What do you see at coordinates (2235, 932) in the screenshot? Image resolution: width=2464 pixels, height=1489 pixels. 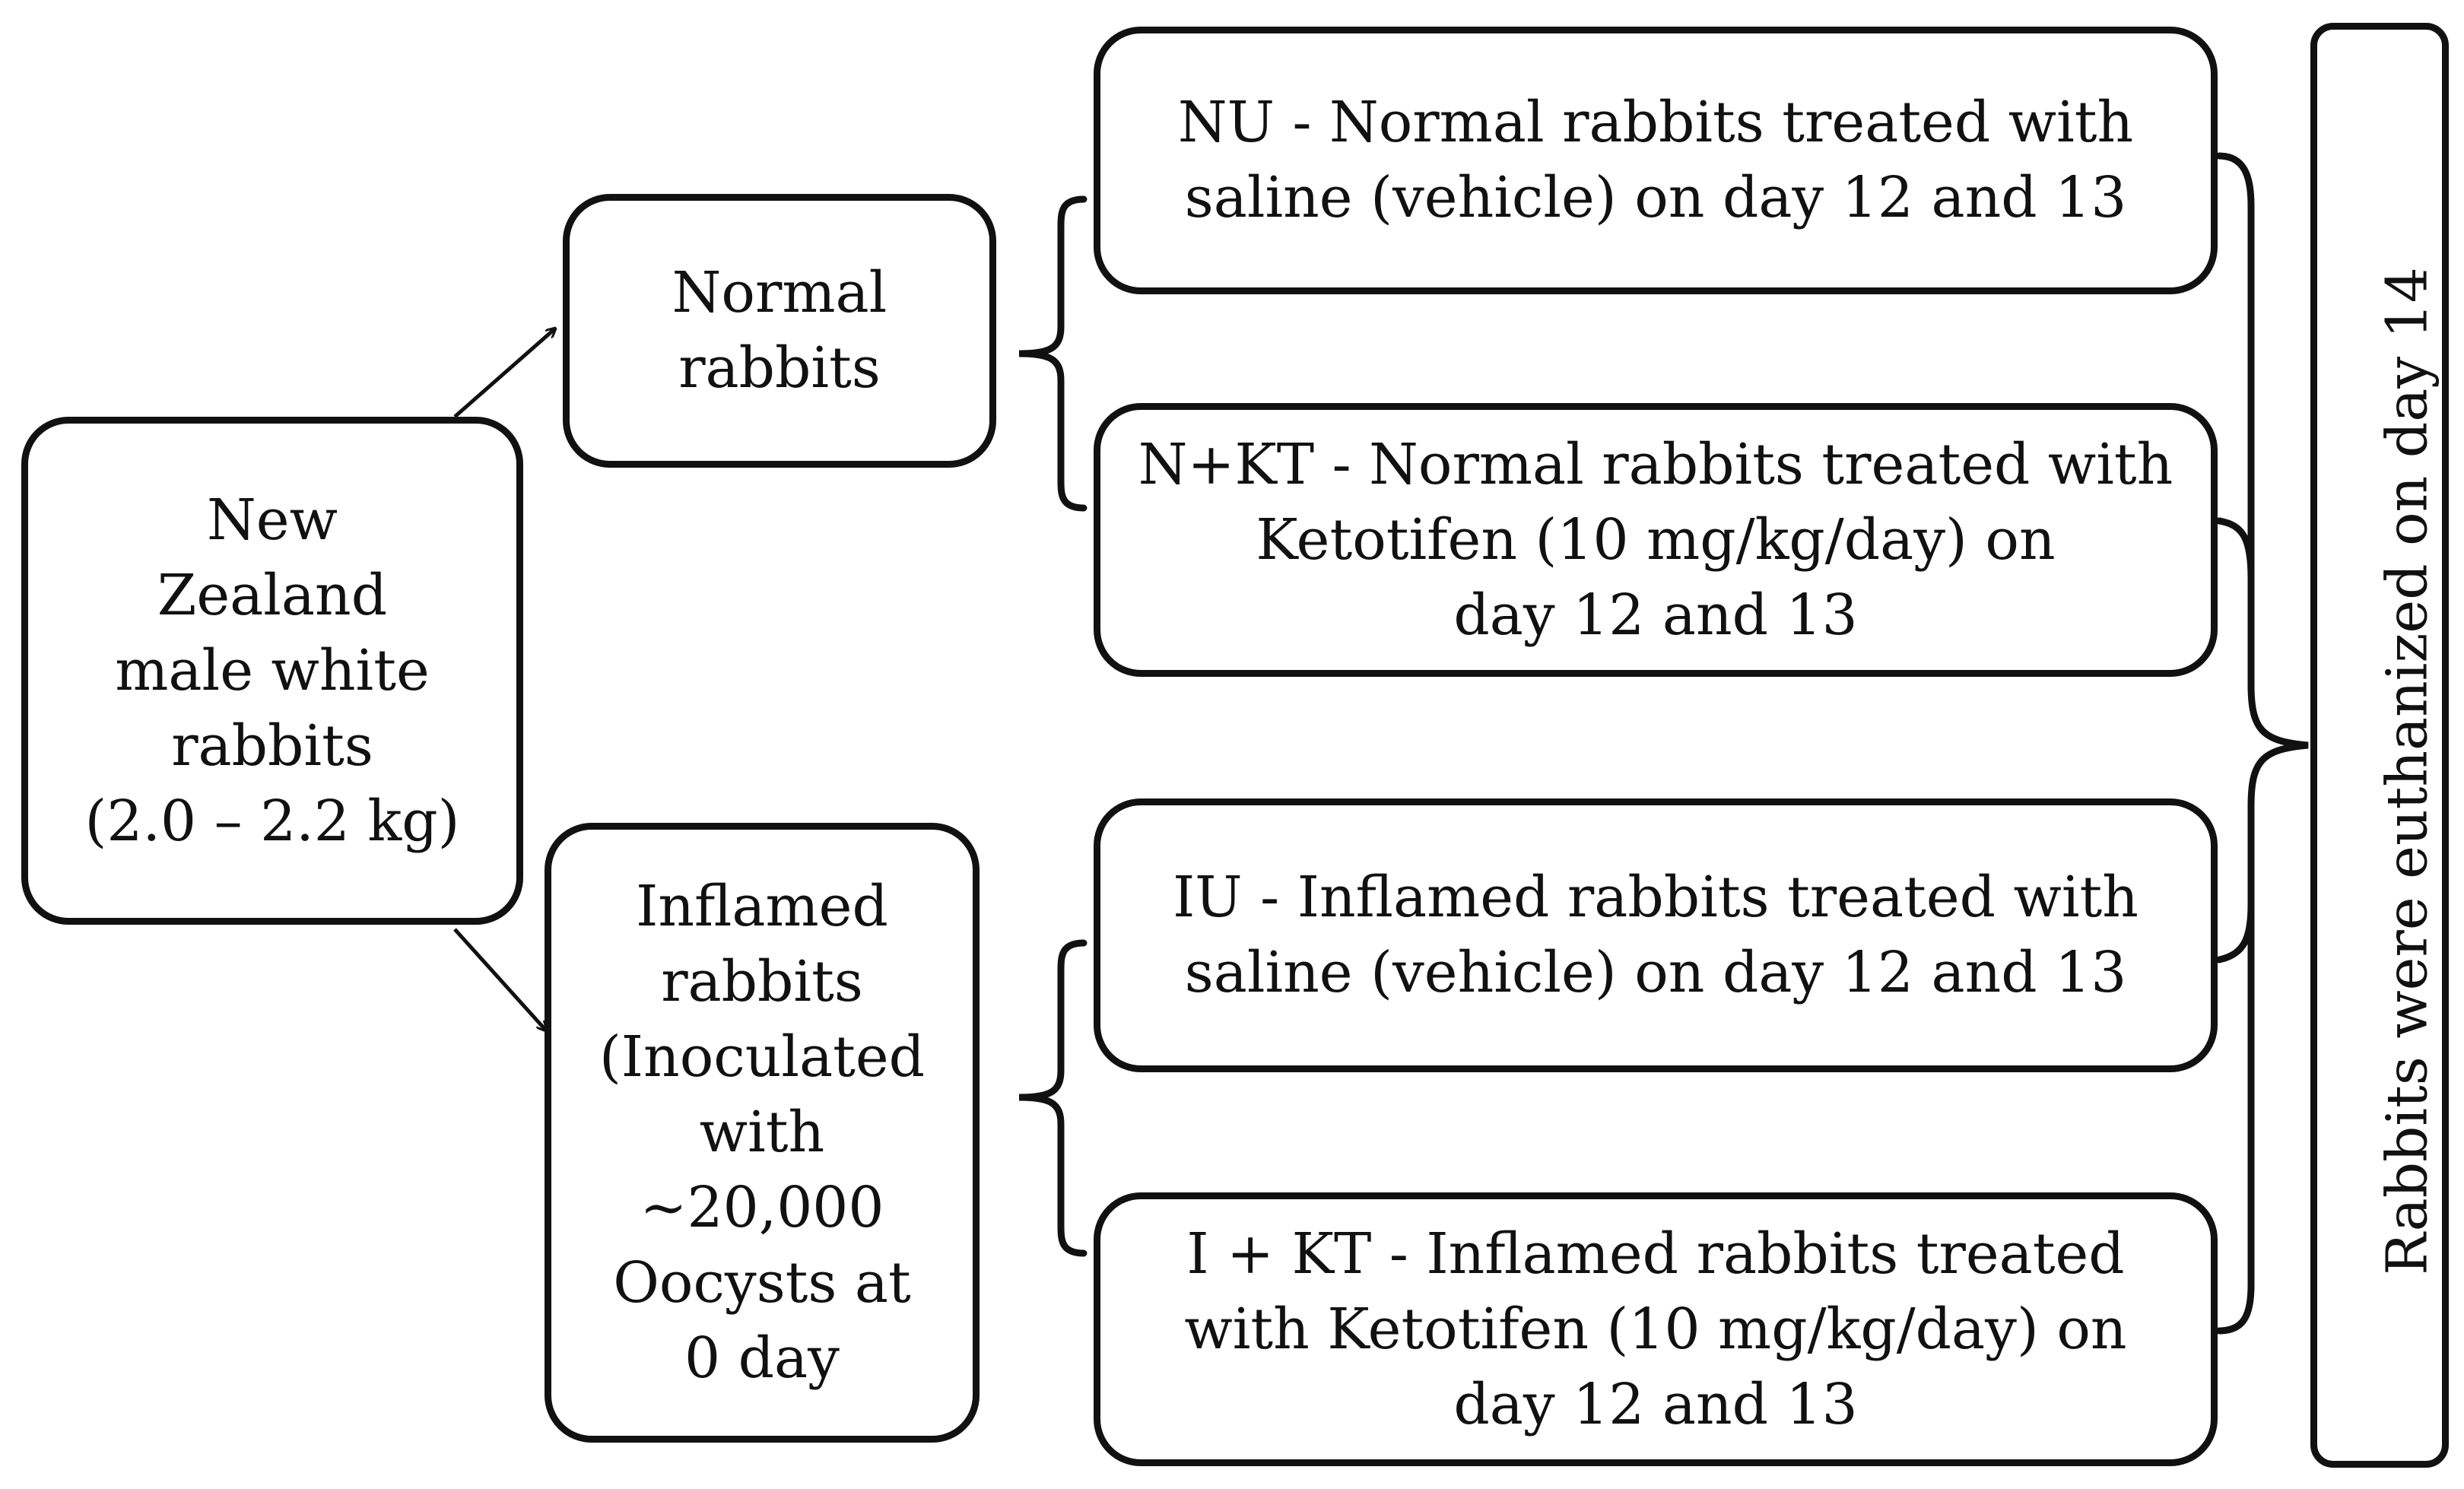 I see `connector-iu` at bounding box center [2235, 932].